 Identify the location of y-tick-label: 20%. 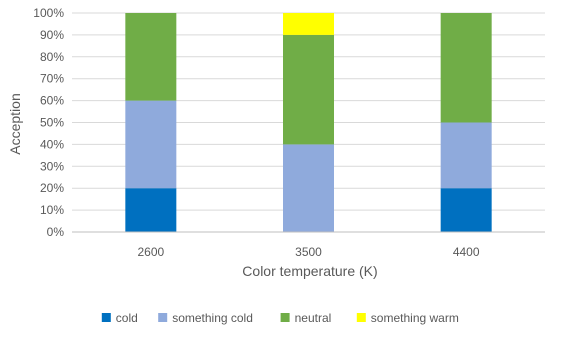
(52, 188).